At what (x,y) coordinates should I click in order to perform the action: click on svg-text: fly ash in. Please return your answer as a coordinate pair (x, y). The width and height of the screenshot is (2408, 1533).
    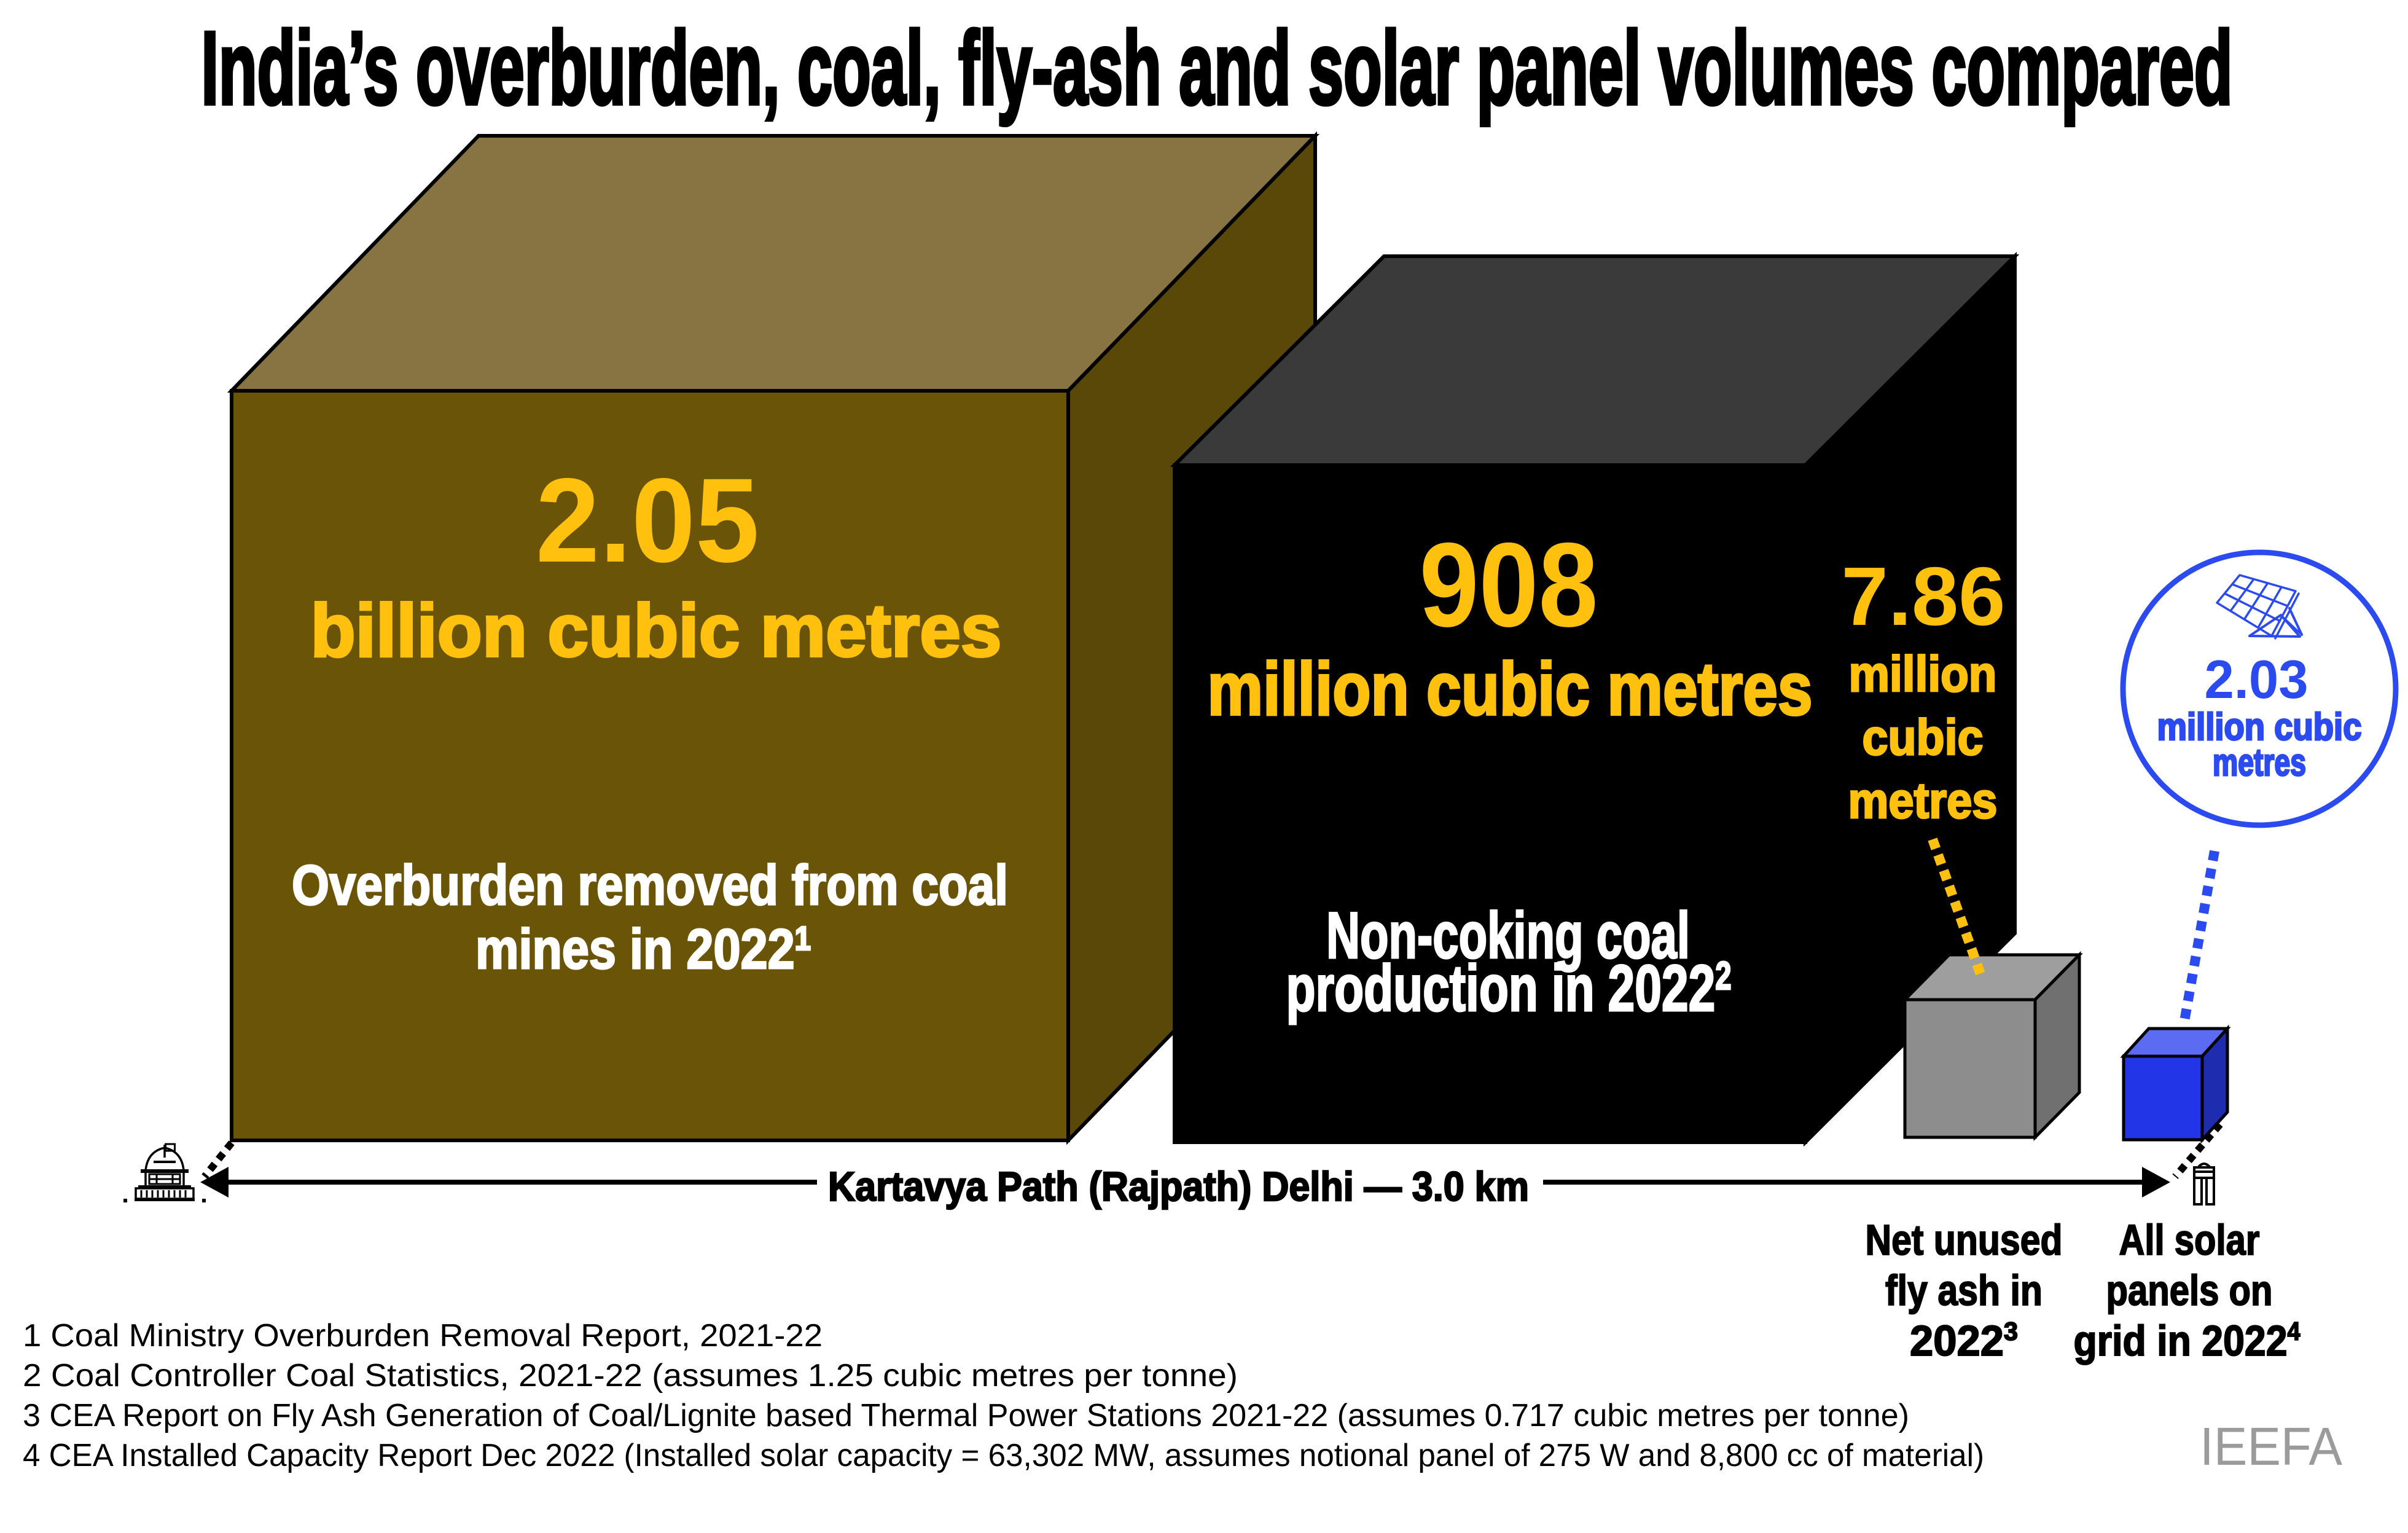
    Looking at the image, I should click on (1964, 1290).